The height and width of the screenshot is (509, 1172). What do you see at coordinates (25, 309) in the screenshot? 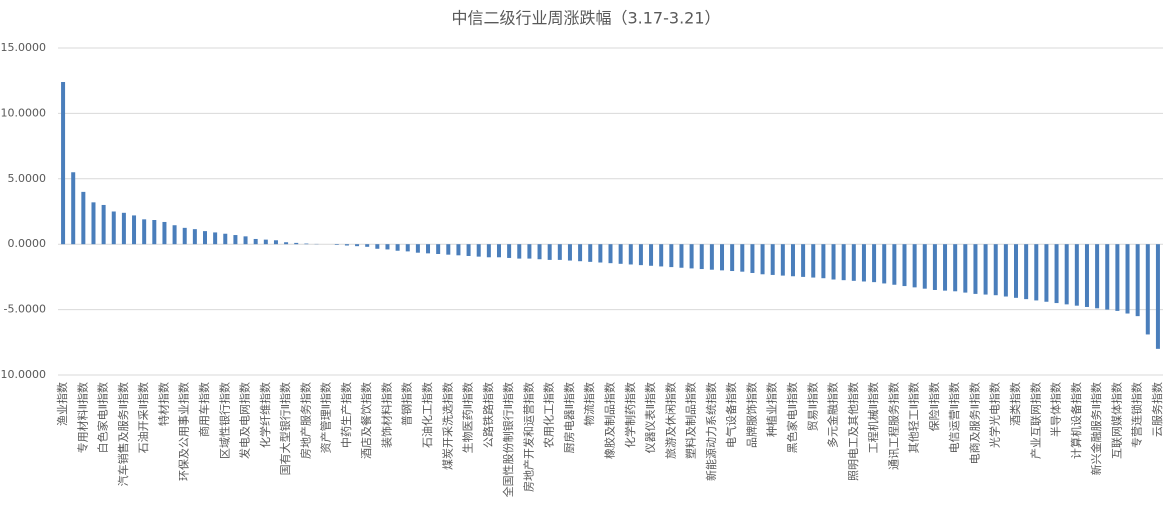
I see `y-tick-label: -5.0000` at bounding box center [25, 309].